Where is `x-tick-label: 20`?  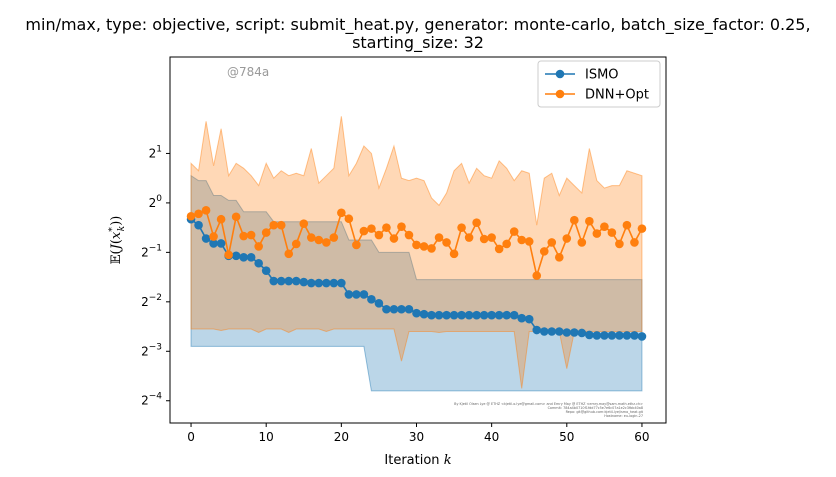 x-tick-label: 20 is located at coordinates (341, 437).